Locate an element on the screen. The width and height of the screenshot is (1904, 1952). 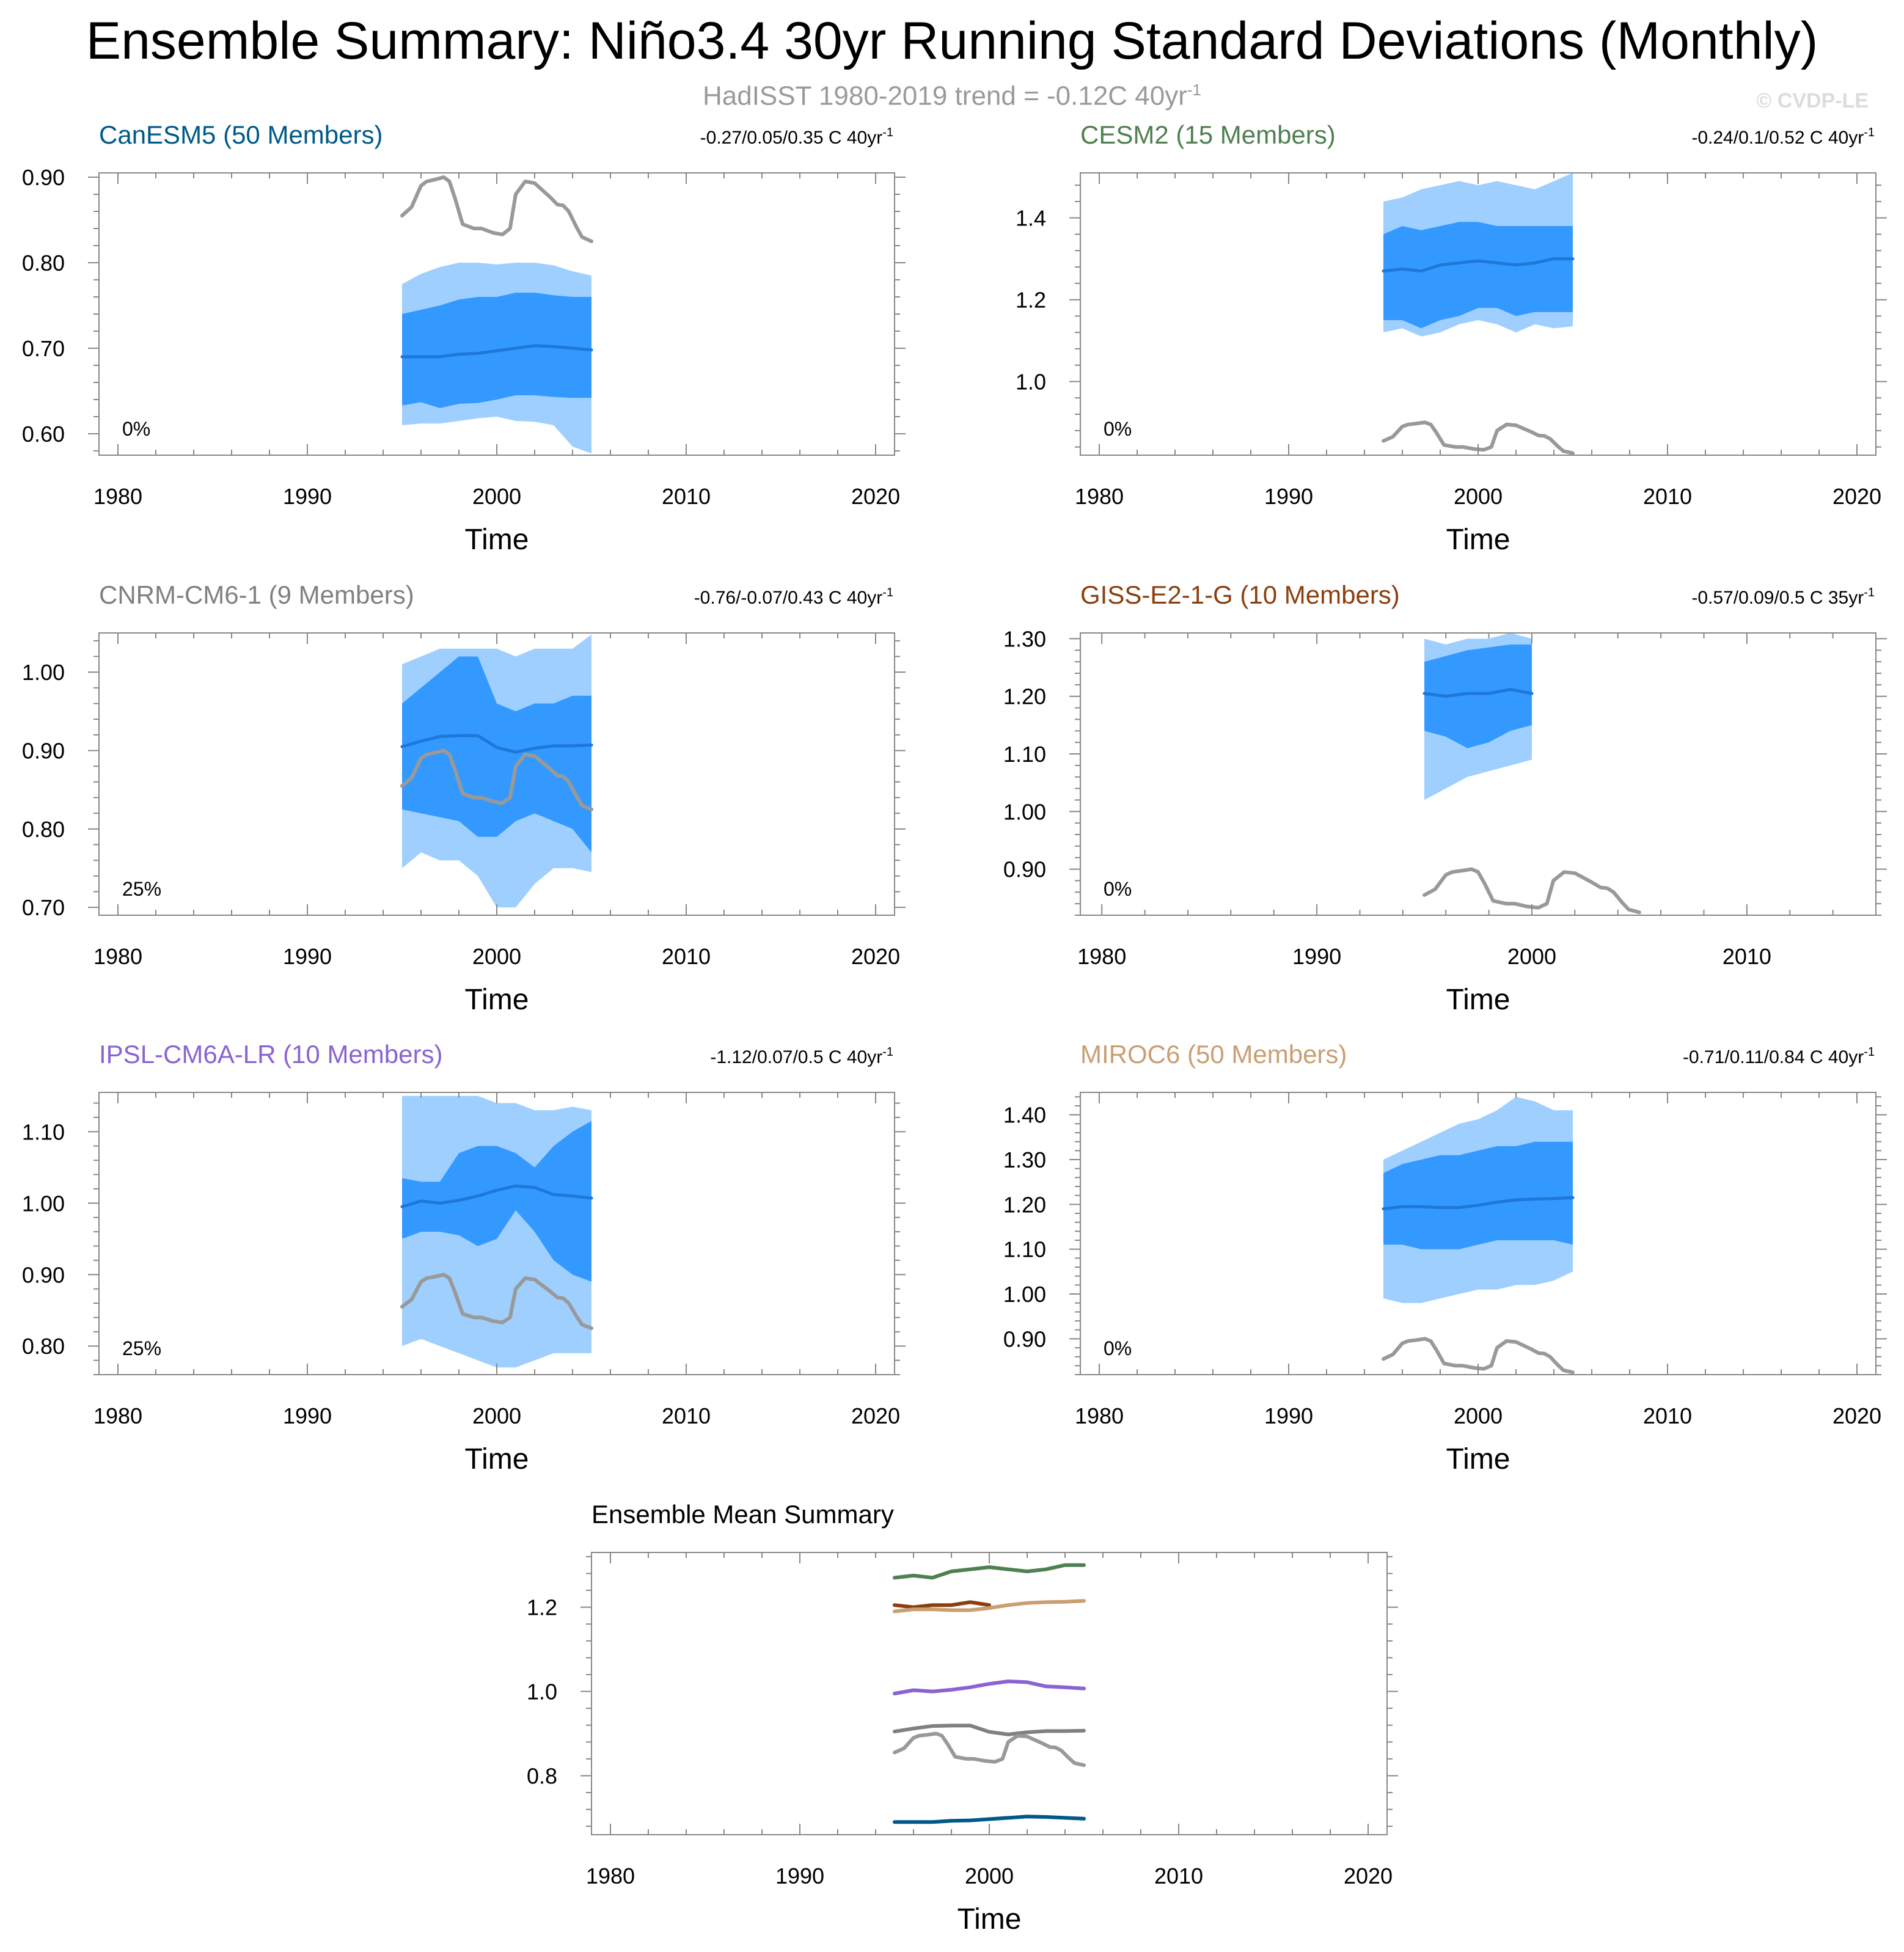
y-tick-label: 1.30 is located at coordinates (1024, 638).